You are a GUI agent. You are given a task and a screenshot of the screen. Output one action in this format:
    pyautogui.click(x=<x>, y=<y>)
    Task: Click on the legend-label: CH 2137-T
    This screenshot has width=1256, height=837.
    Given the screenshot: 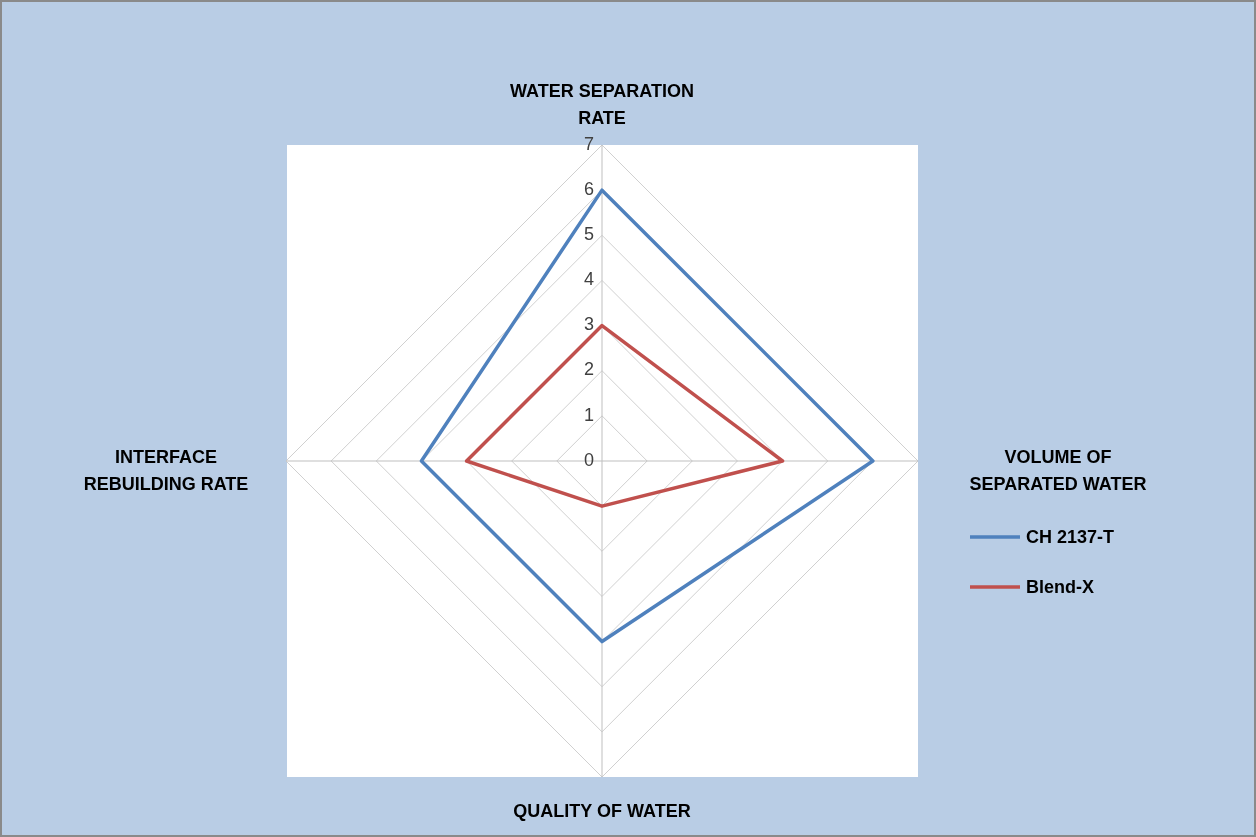 What is the action you would take?
    pyautogui.click(x=1070, y=537)
    